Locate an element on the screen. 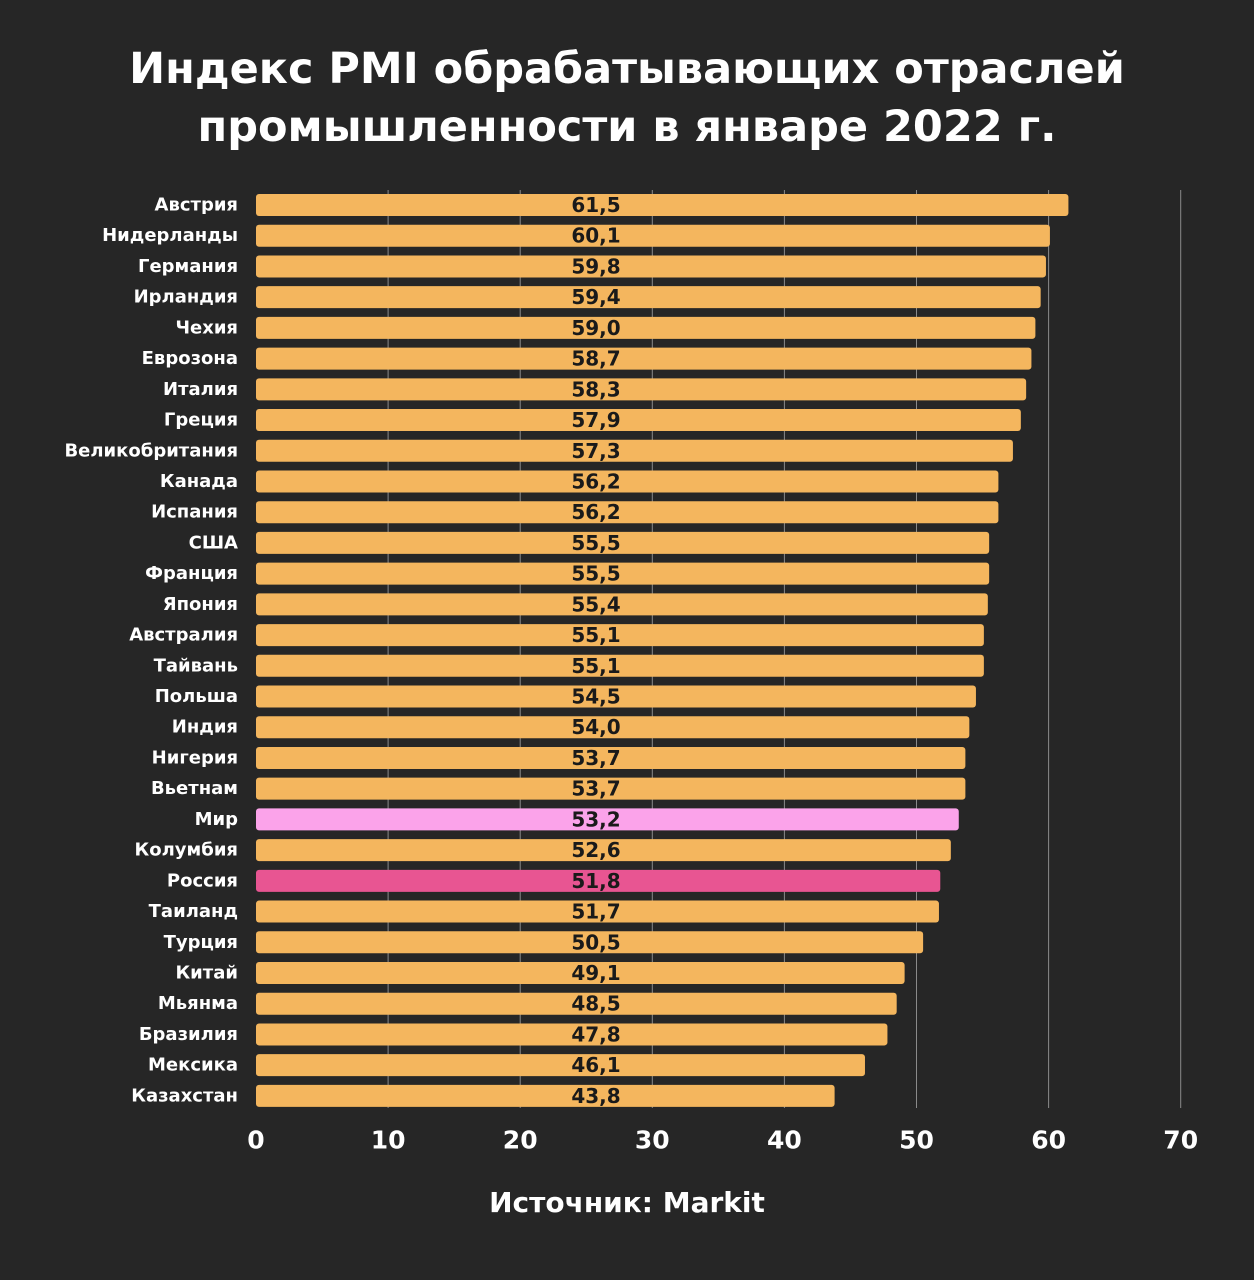 The height and width of the screenshot is (1280, 1254). category-label: Канада is located at coordinates (199, 481).